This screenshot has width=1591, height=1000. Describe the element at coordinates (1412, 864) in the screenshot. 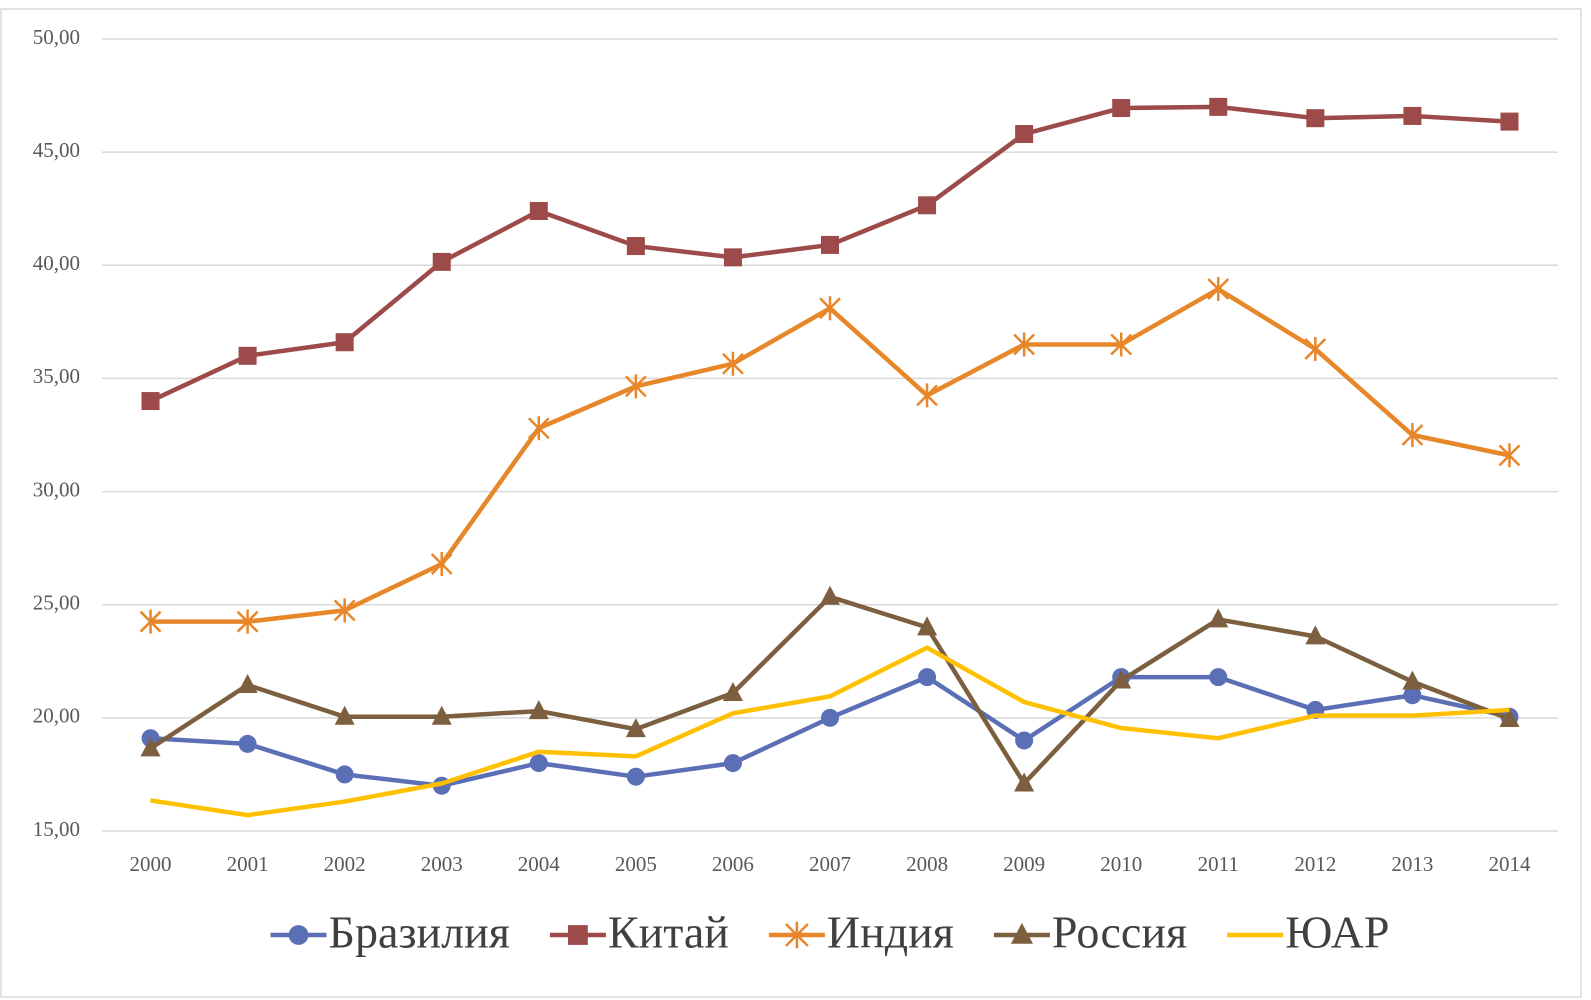

I see `x-tick-label: 2013` at that location.